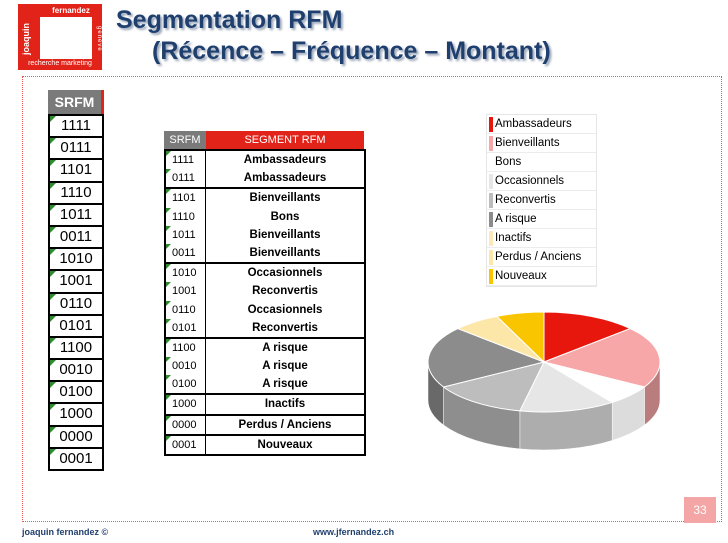 The image size is (728, 543). Describe the element at coordinates (285, 140) in the screenshot. I see `segment-table-header-segment: SEGMENT RFM` at that location.